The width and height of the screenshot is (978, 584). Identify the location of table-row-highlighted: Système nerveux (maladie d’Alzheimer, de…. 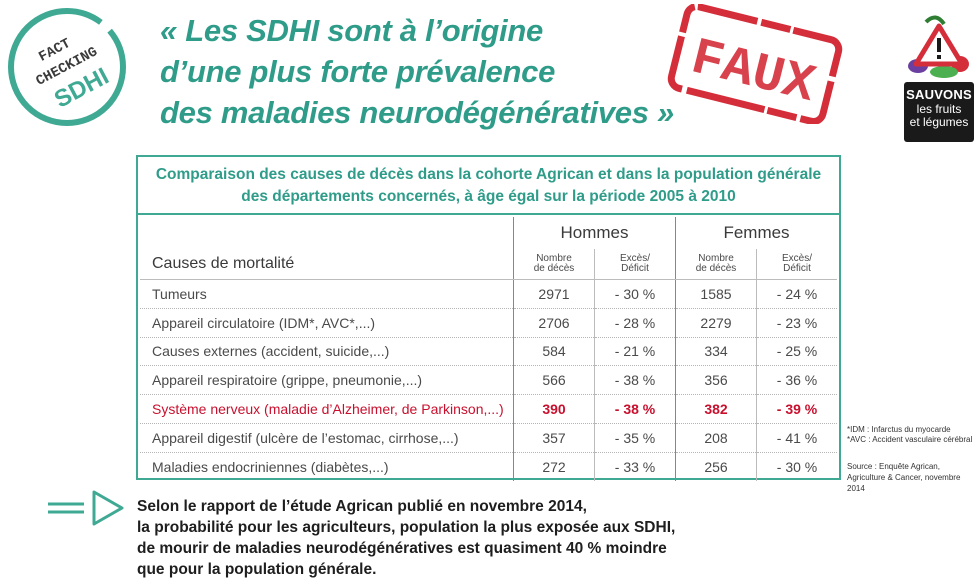
(488, 409).